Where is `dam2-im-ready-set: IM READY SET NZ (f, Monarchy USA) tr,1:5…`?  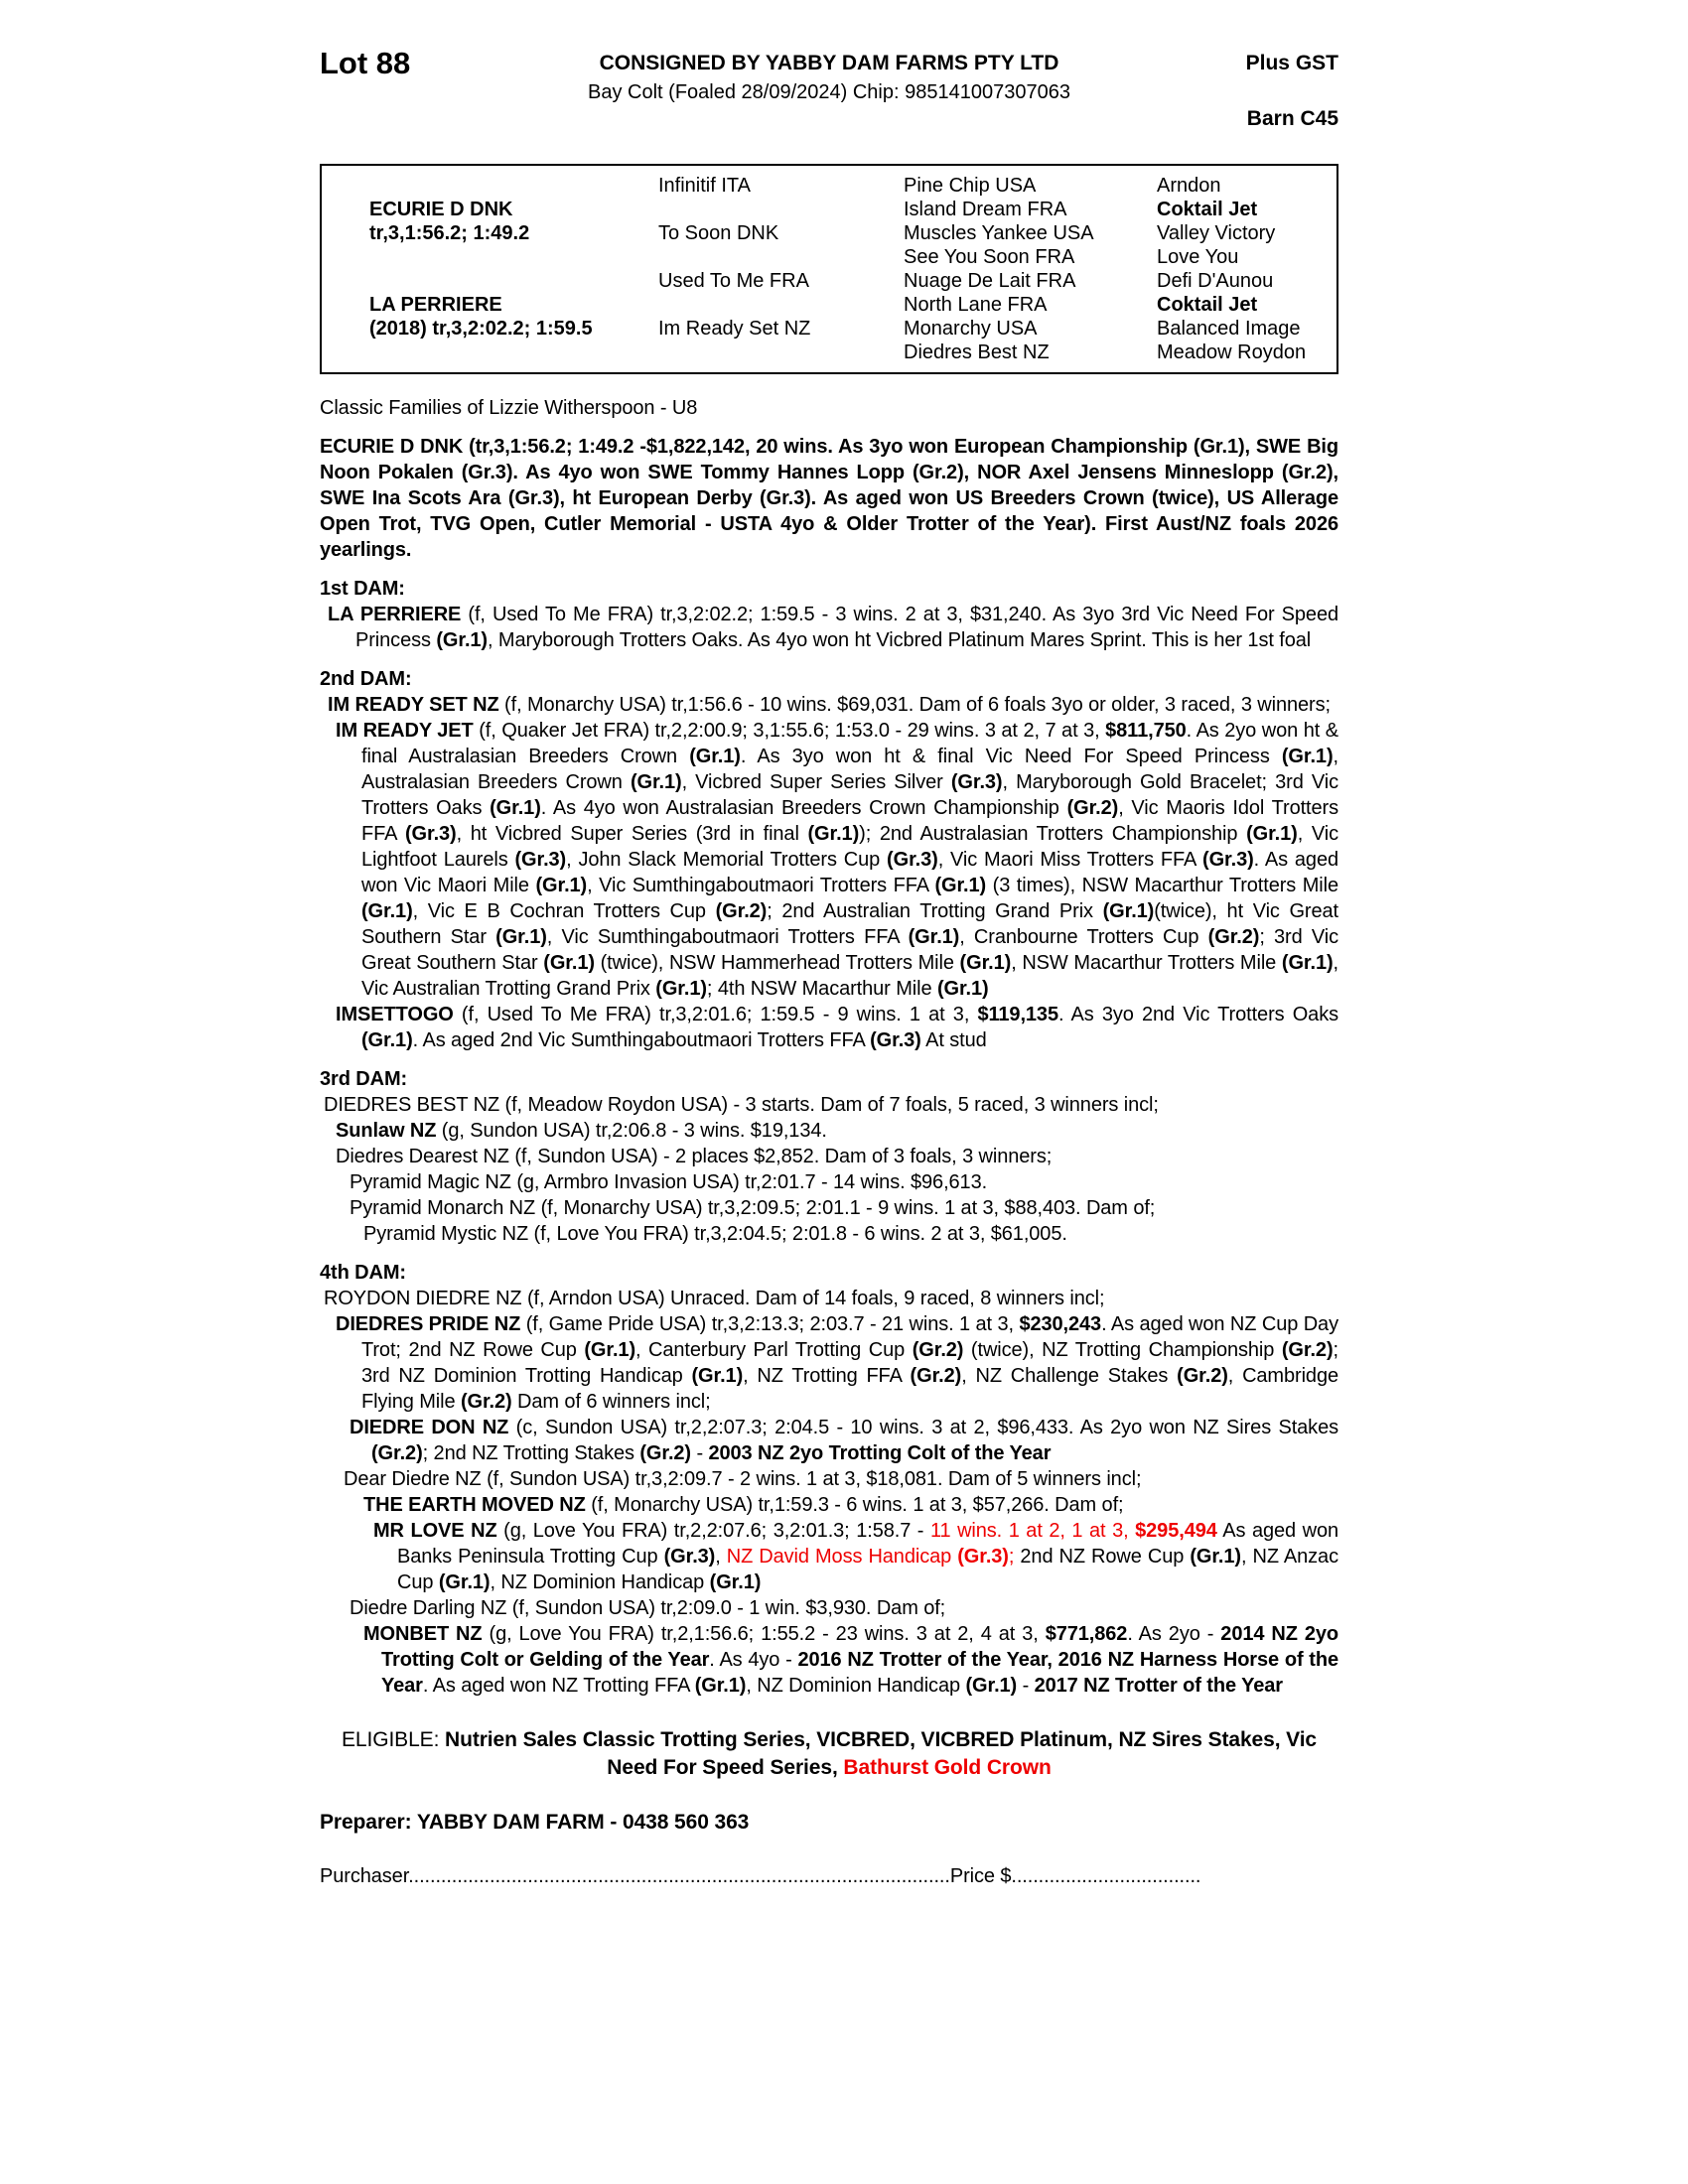 dam2-im-ready-set: IM READY SET NZ (f, Monarchy USA) tr,1:5… is located at coordinates (829, 705).